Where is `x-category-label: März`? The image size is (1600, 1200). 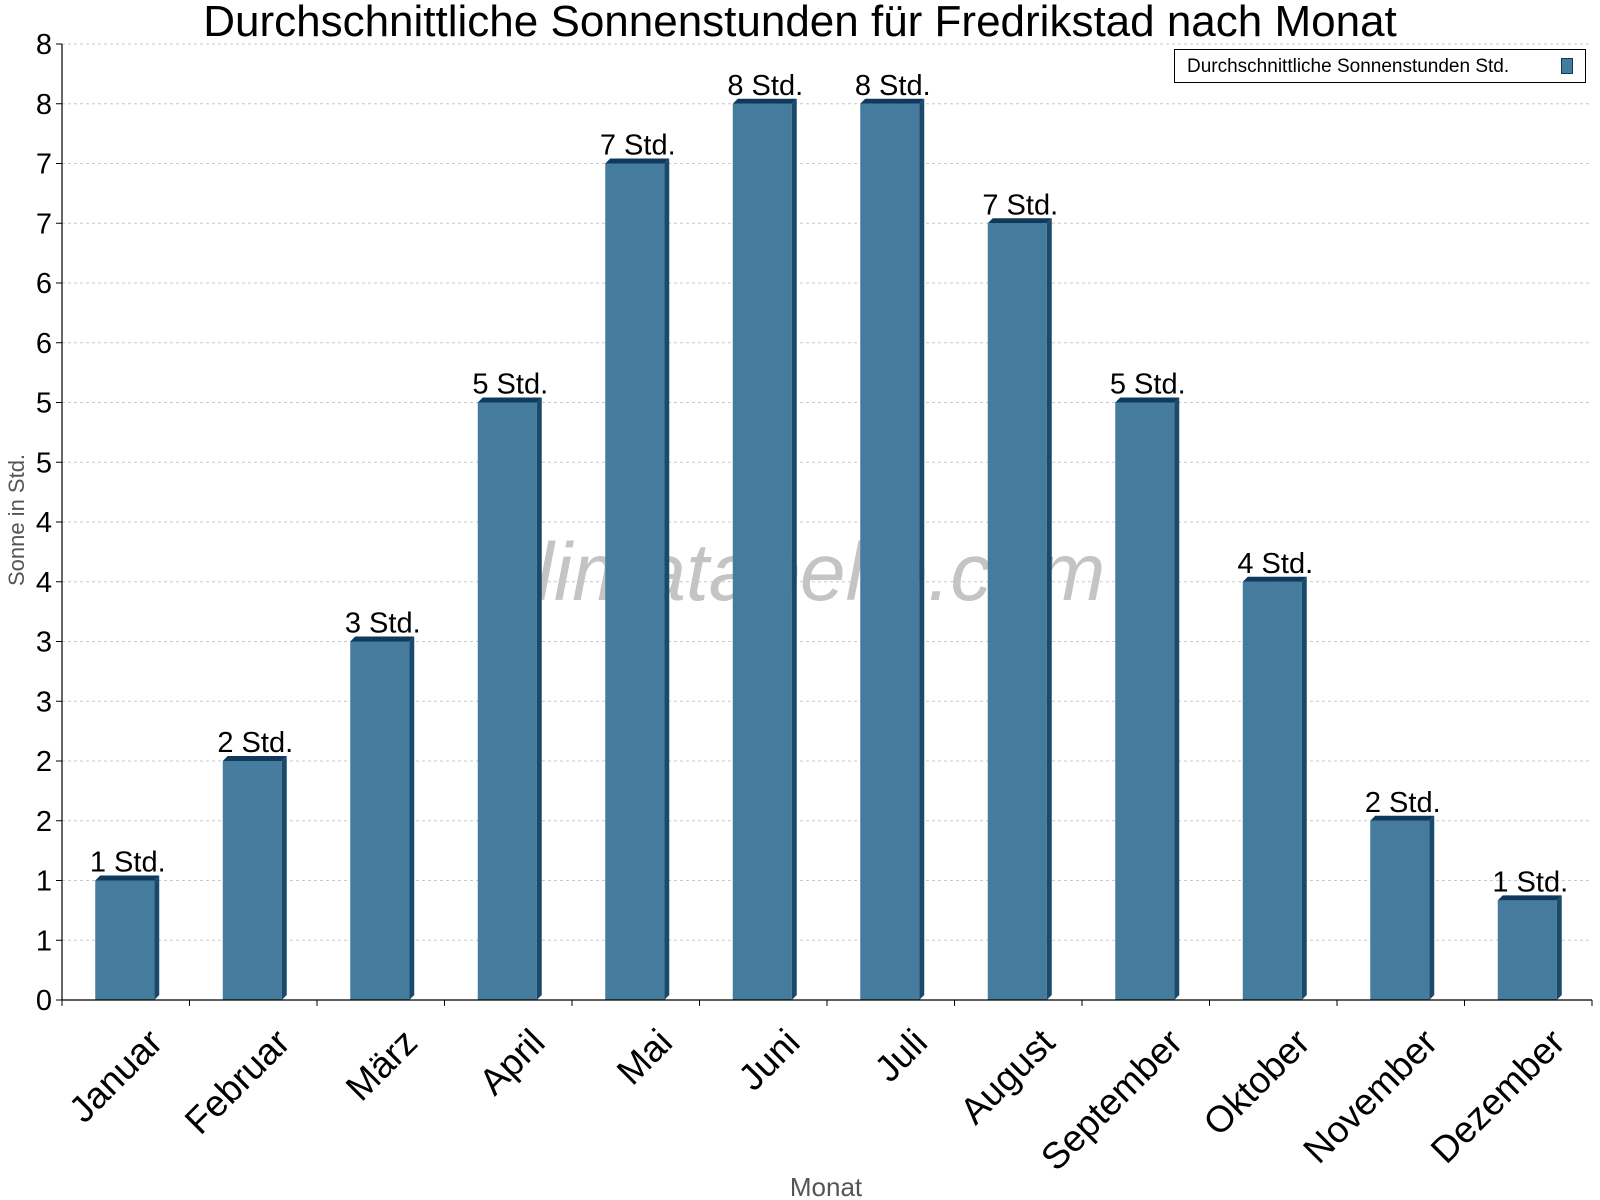 x-category-label: März is located at coordinates (381, 1064).